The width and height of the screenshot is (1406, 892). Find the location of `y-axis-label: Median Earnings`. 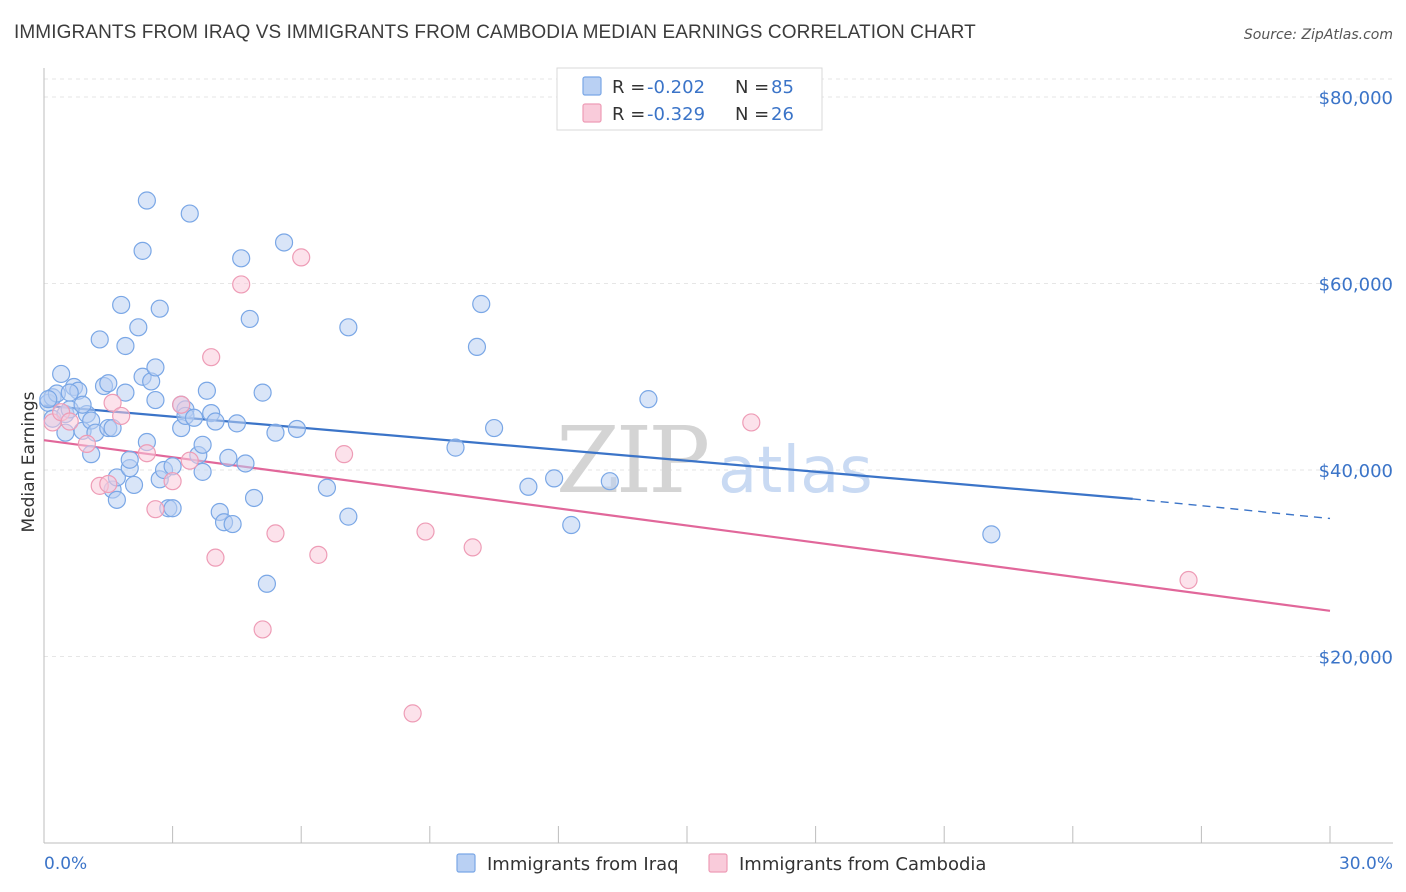

y-axis-label: Median Earnings is located at coordinates (29, 461).